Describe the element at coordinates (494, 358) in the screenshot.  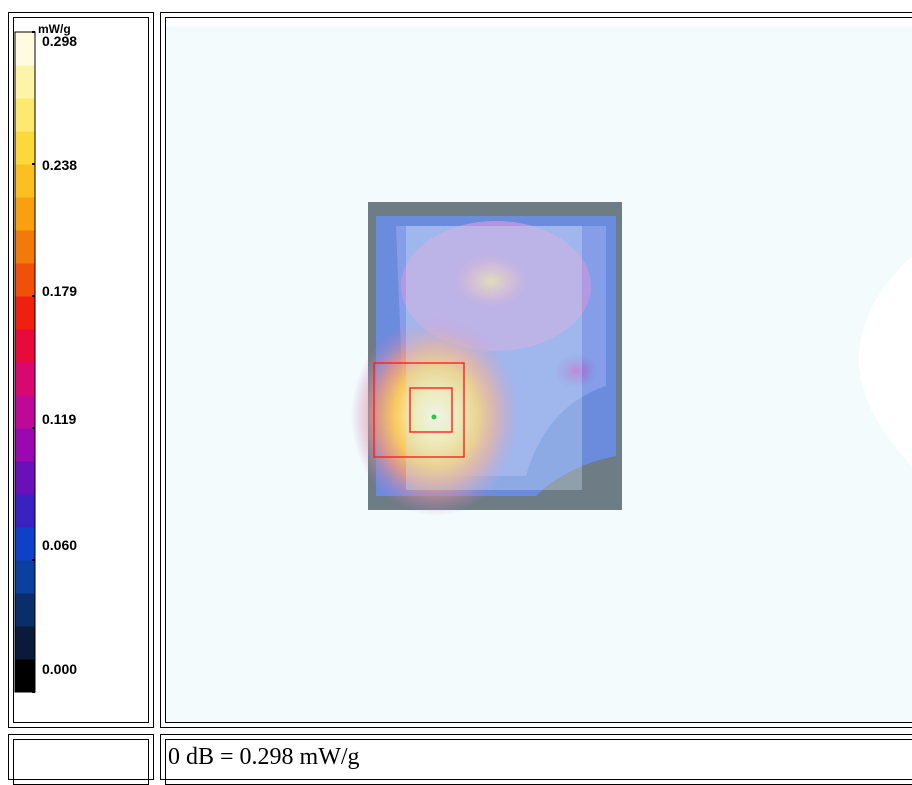
I see `phantom-overlay` at that location.